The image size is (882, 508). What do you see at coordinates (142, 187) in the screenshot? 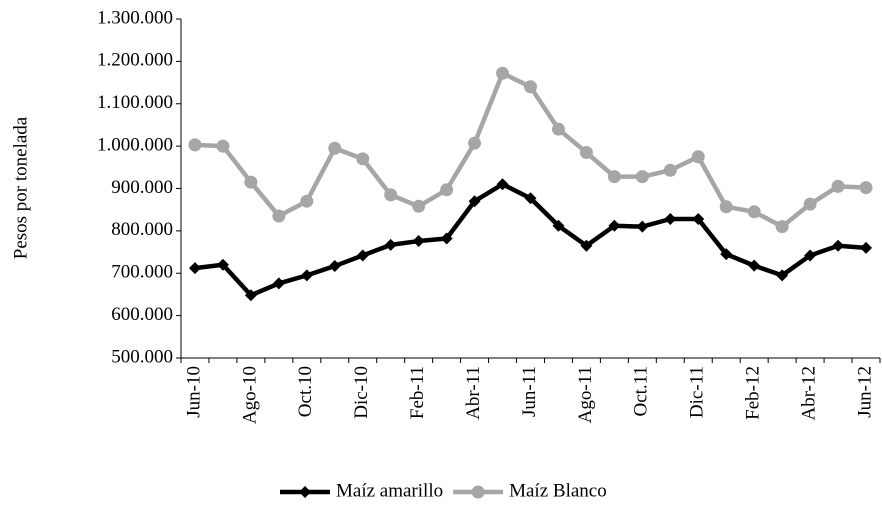
I see `y-tick-label: 900.000` at bounding box center [142, 187].